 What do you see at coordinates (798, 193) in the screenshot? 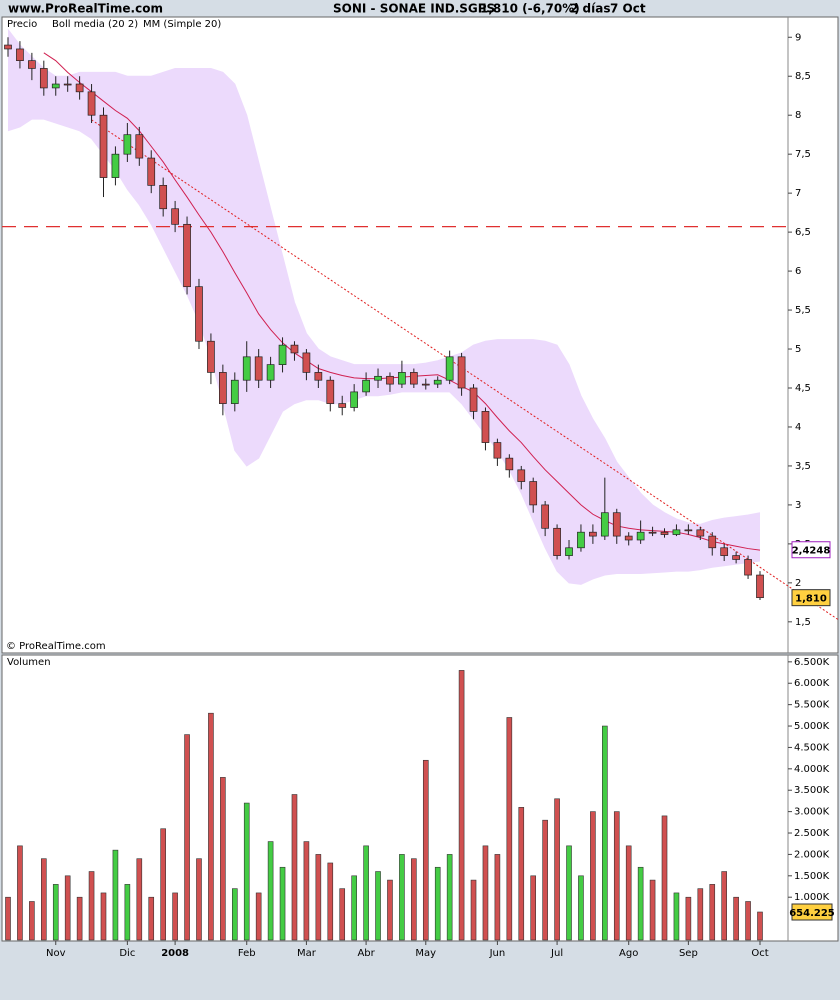
I see `y-tick-label: 7` at bounding box center [798, 193].